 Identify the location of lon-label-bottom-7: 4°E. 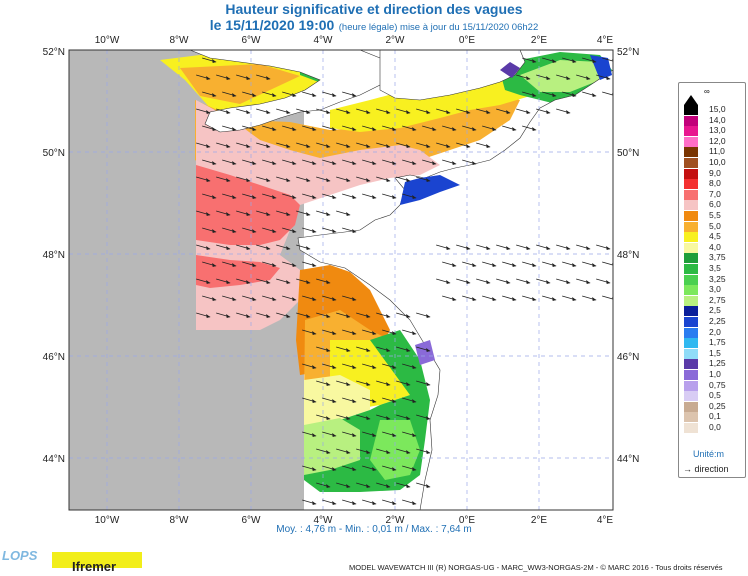
(605, 520).